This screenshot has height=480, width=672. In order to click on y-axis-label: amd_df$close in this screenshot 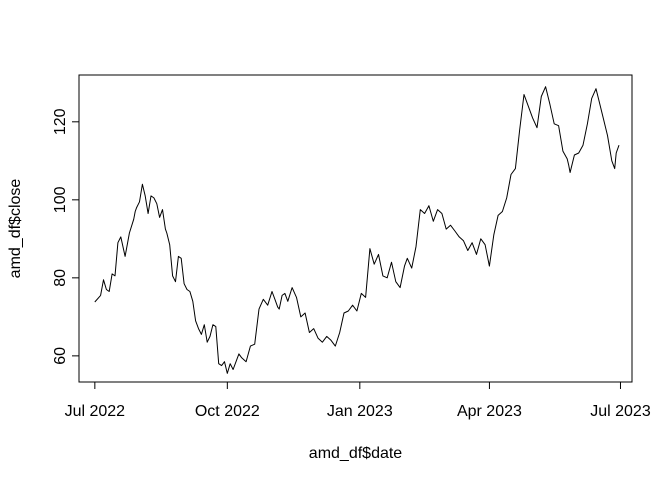, I will do `click(15, 229)`.